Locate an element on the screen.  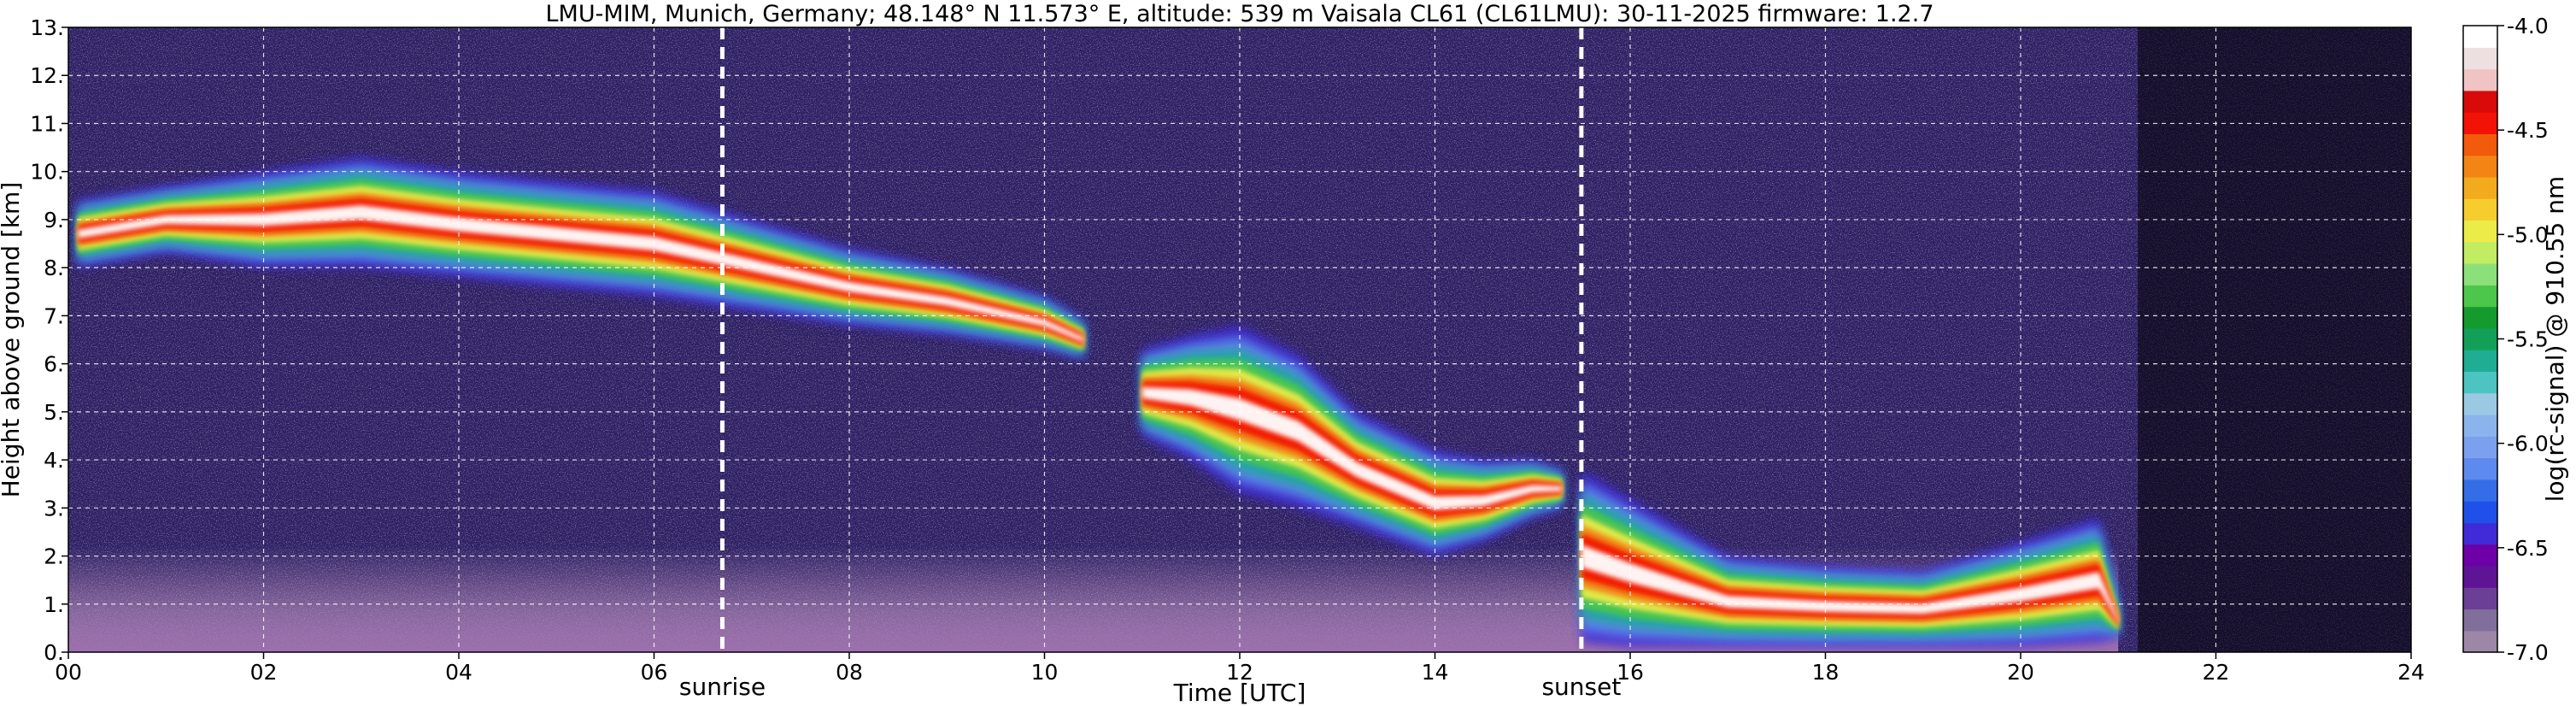
y-axis-ticks: 0. 1. 2. 3. 4. 5. 6. 7. 8. 9. 10. 11. 12. 13. is located at coordinates (49, 340).